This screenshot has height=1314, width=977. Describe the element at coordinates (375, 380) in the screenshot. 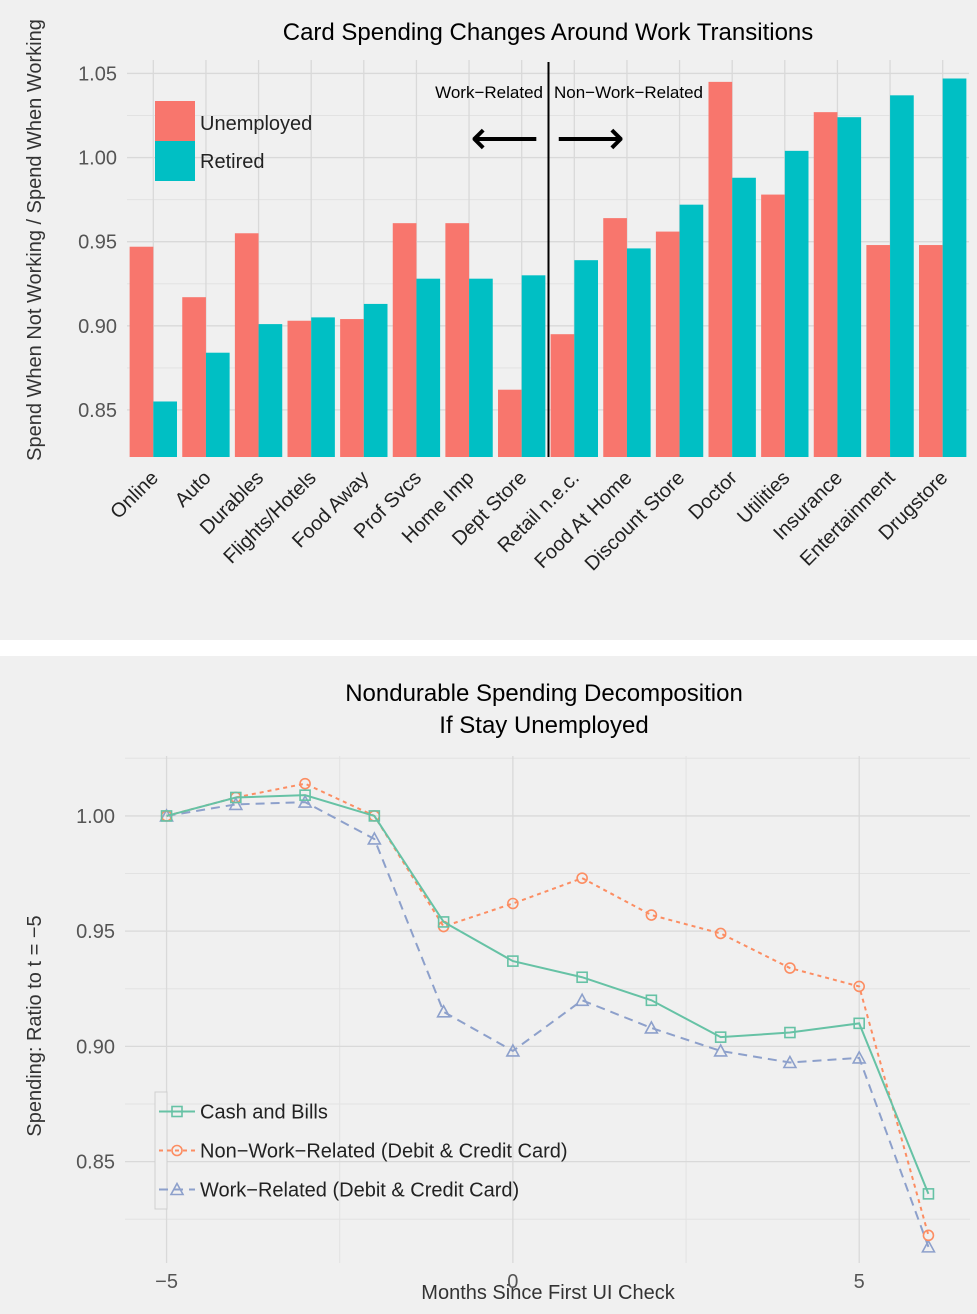

I see `bar-retired-food-away` at that location.